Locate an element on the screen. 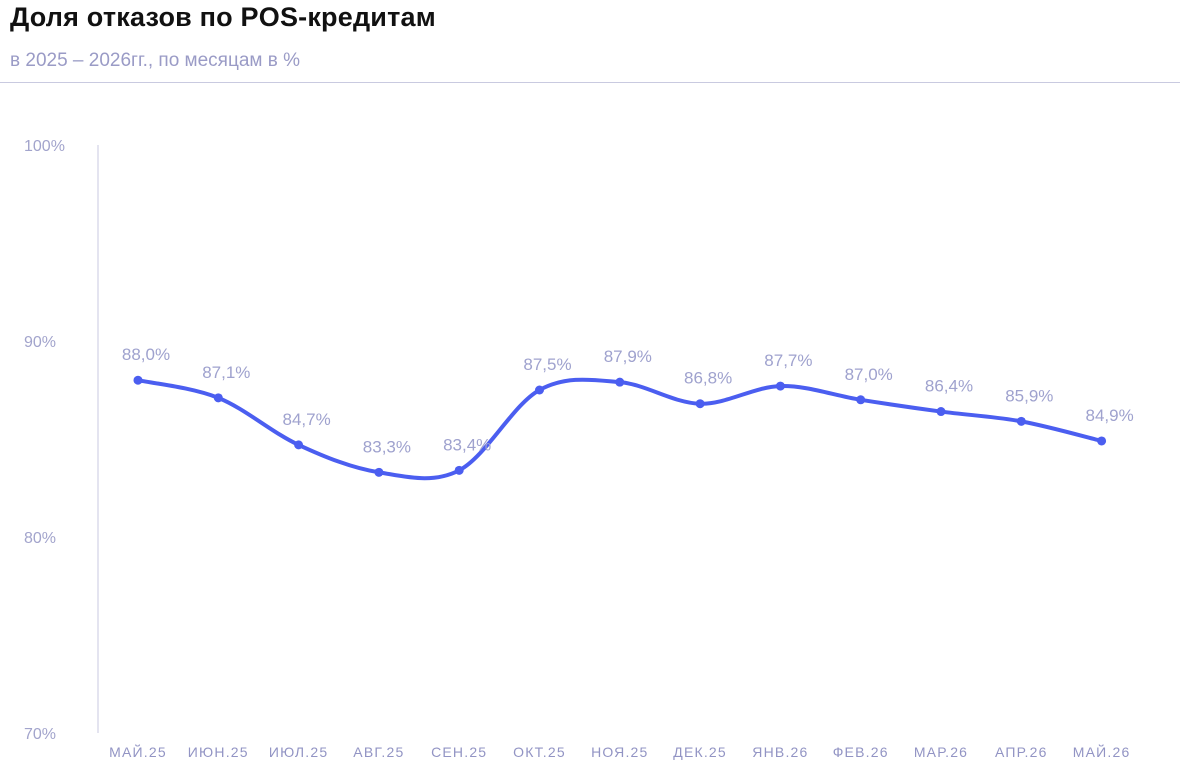 Image resolution: width=1200 pixels, height=780 pixels. data-label: 85,9% is located at coordinates (1029, 395).